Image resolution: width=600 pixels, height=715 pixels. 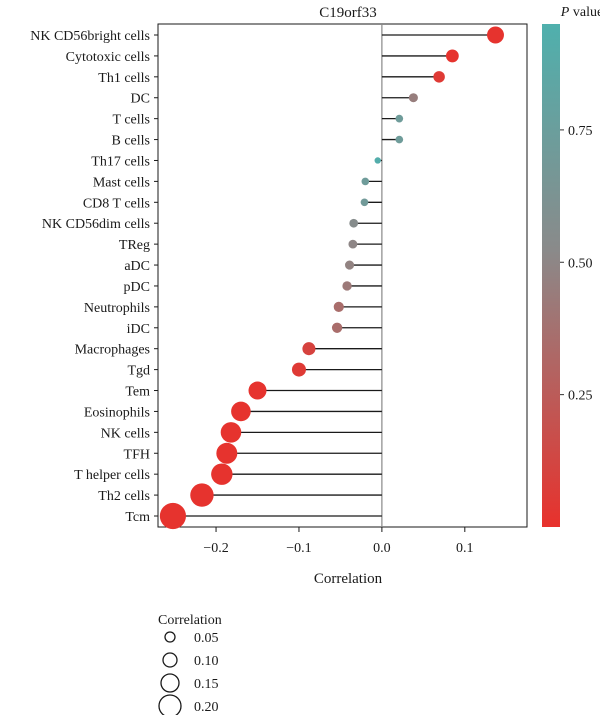 What do you see at coordinates (137, 454) in the screenshot?
I see `category-label: TFH` at bounding box center [137, 454].